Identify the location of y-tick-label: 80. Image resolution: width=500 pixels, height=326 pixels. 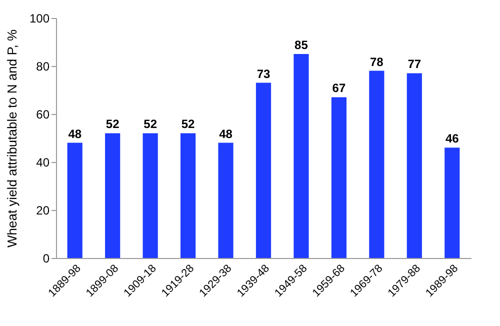
(43, 67).